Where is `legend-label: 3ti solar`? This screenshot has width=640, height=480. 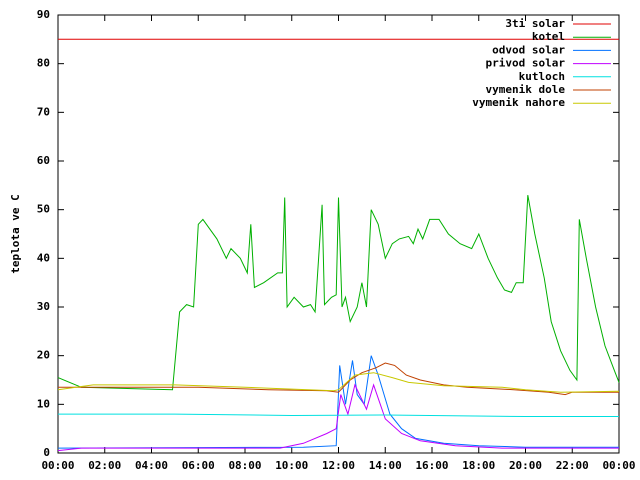
legend-label: 3ti solar is located at coordinates (535, 23).